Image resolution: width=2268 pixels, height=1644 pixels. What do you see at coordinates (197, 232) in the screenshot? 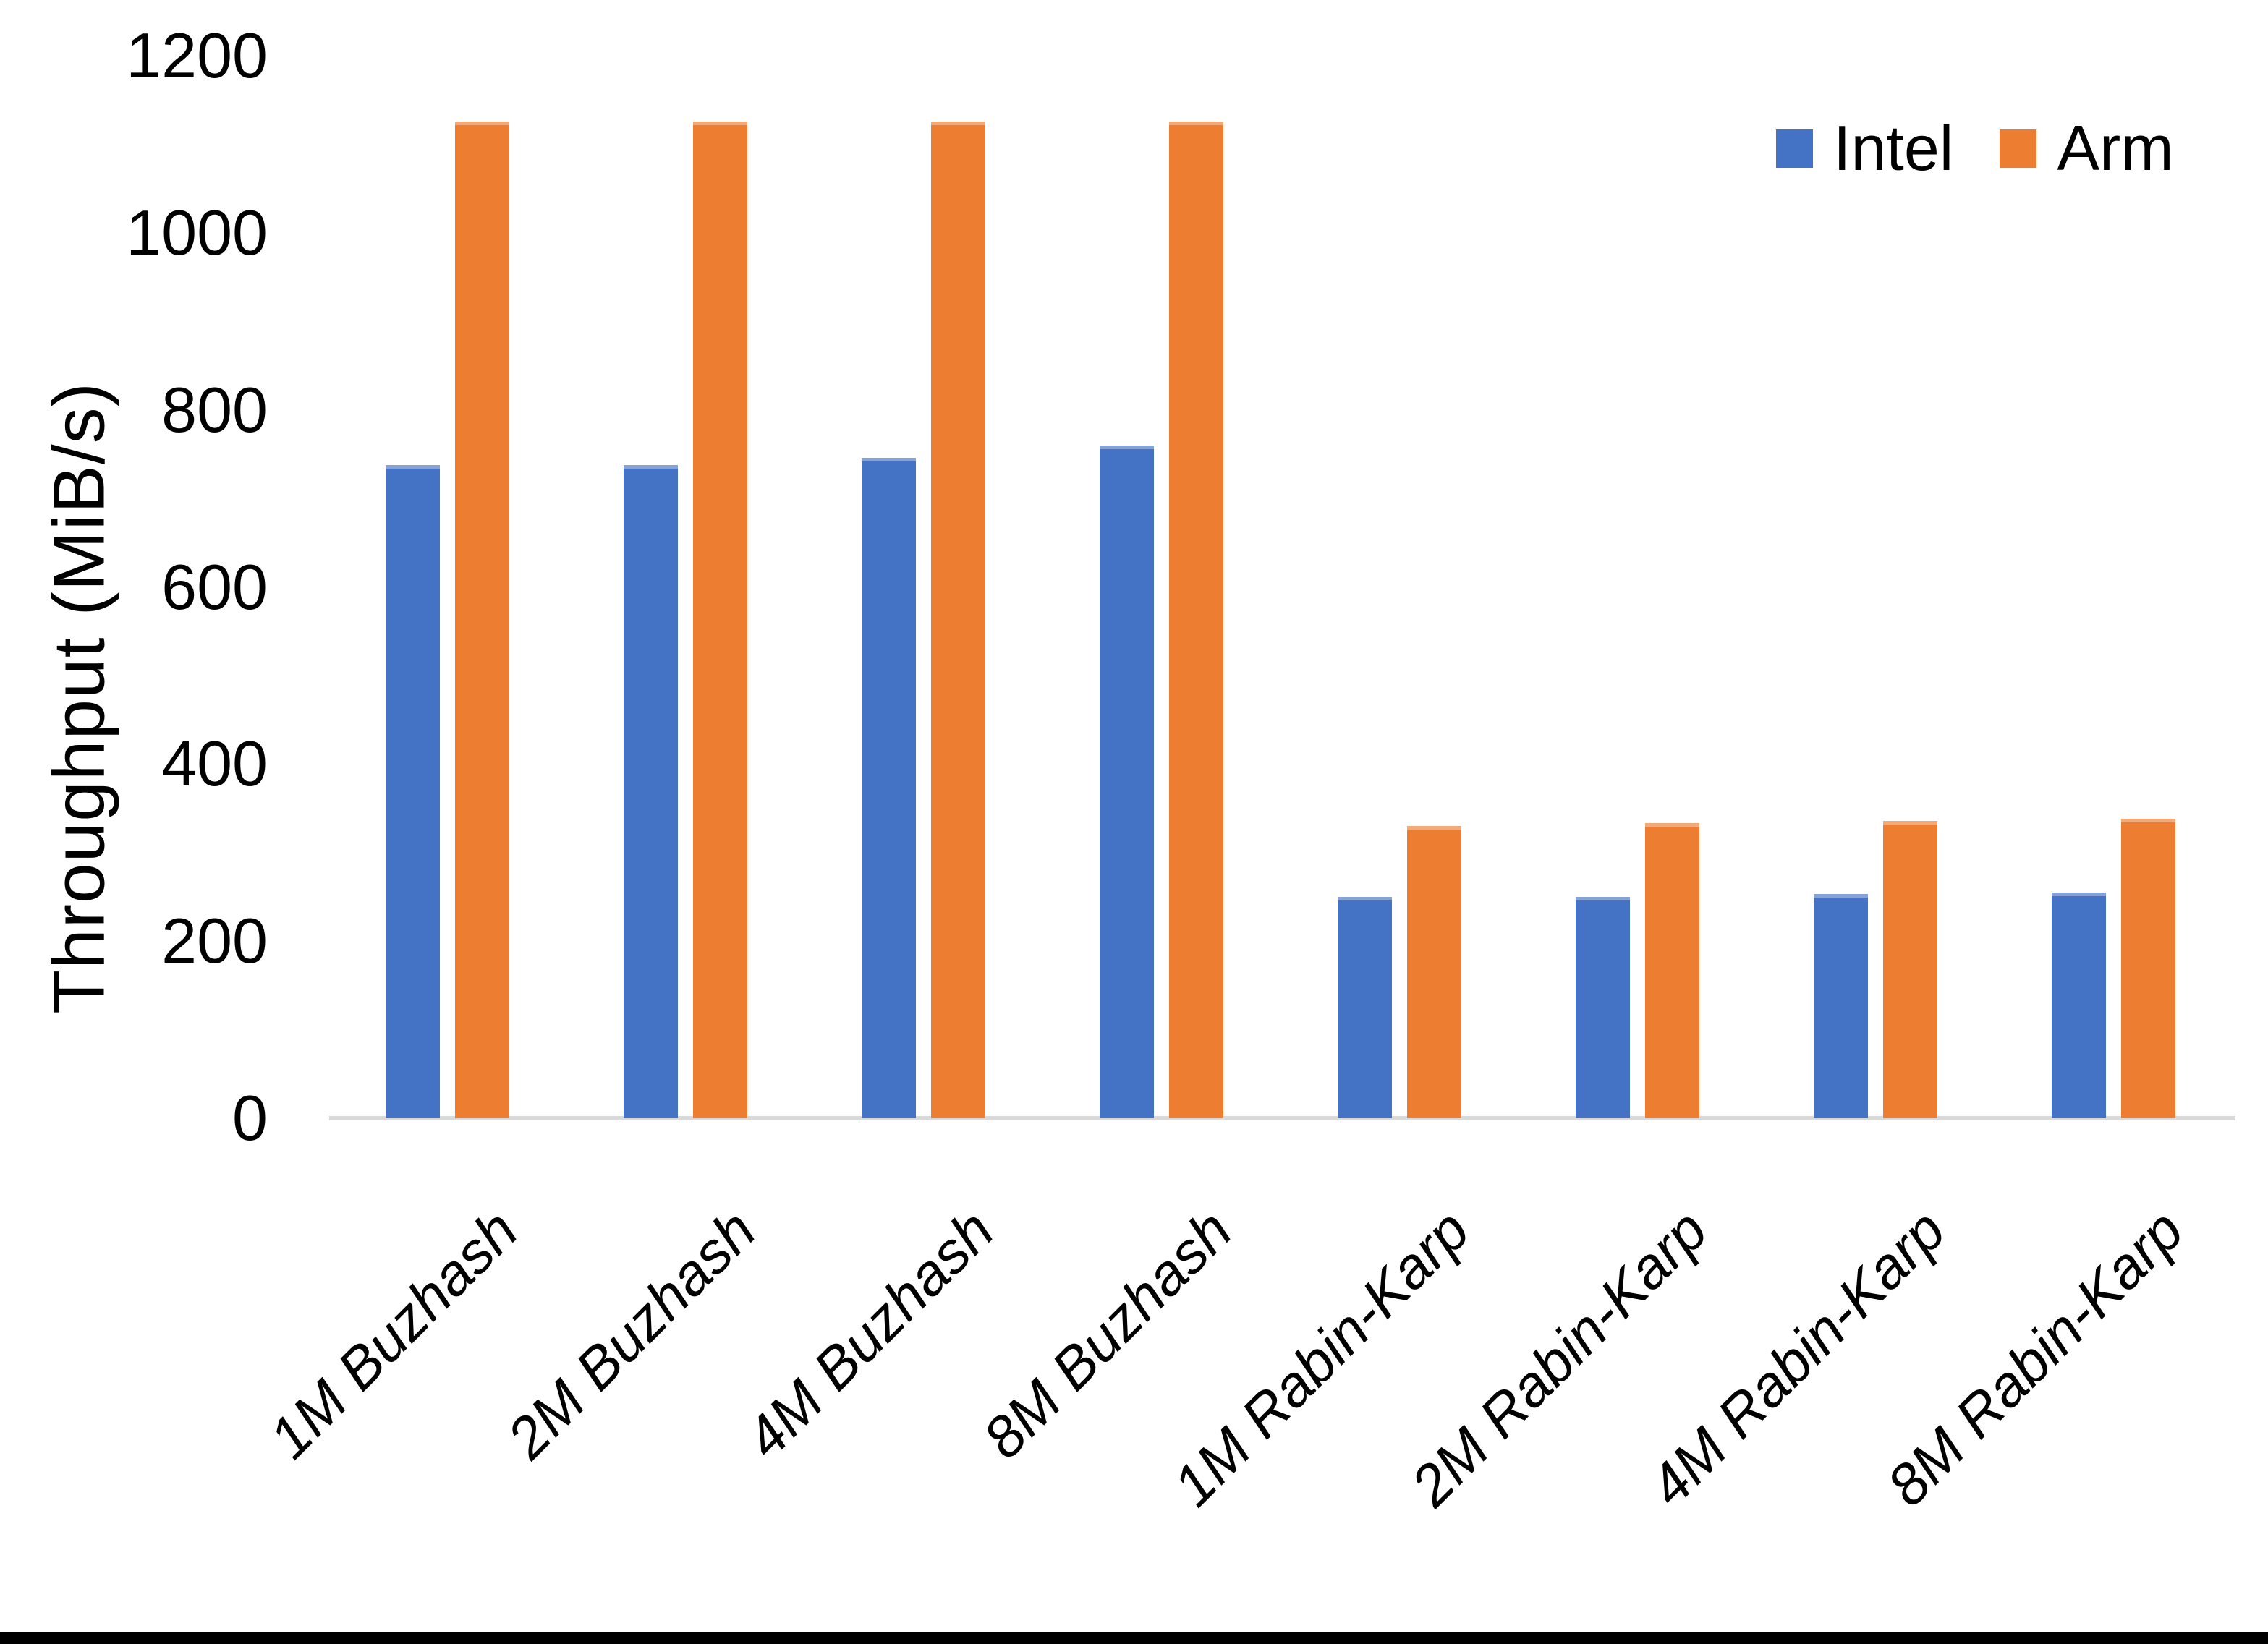
I see `y-tick-label-1000: 1000` at bounding box center [197, 232].